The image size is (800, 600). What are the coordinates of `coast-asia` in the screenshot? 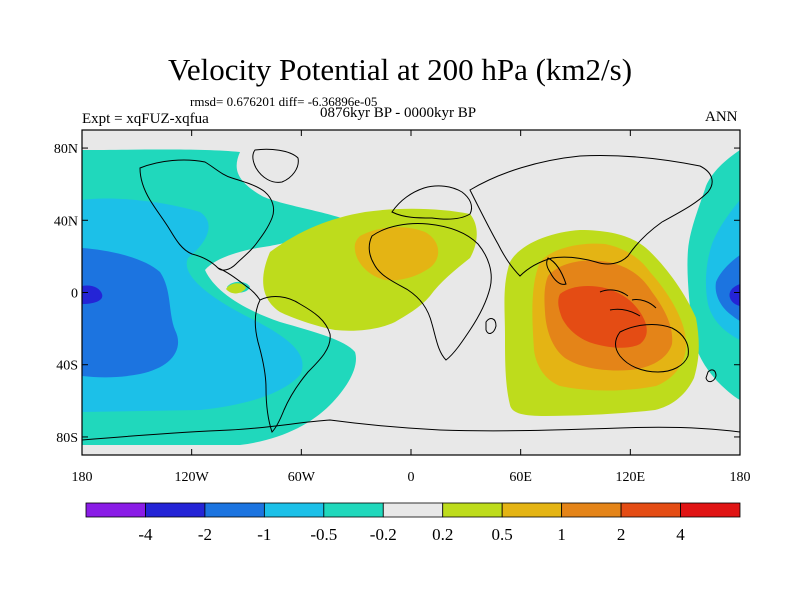 It's located at (591, 215).